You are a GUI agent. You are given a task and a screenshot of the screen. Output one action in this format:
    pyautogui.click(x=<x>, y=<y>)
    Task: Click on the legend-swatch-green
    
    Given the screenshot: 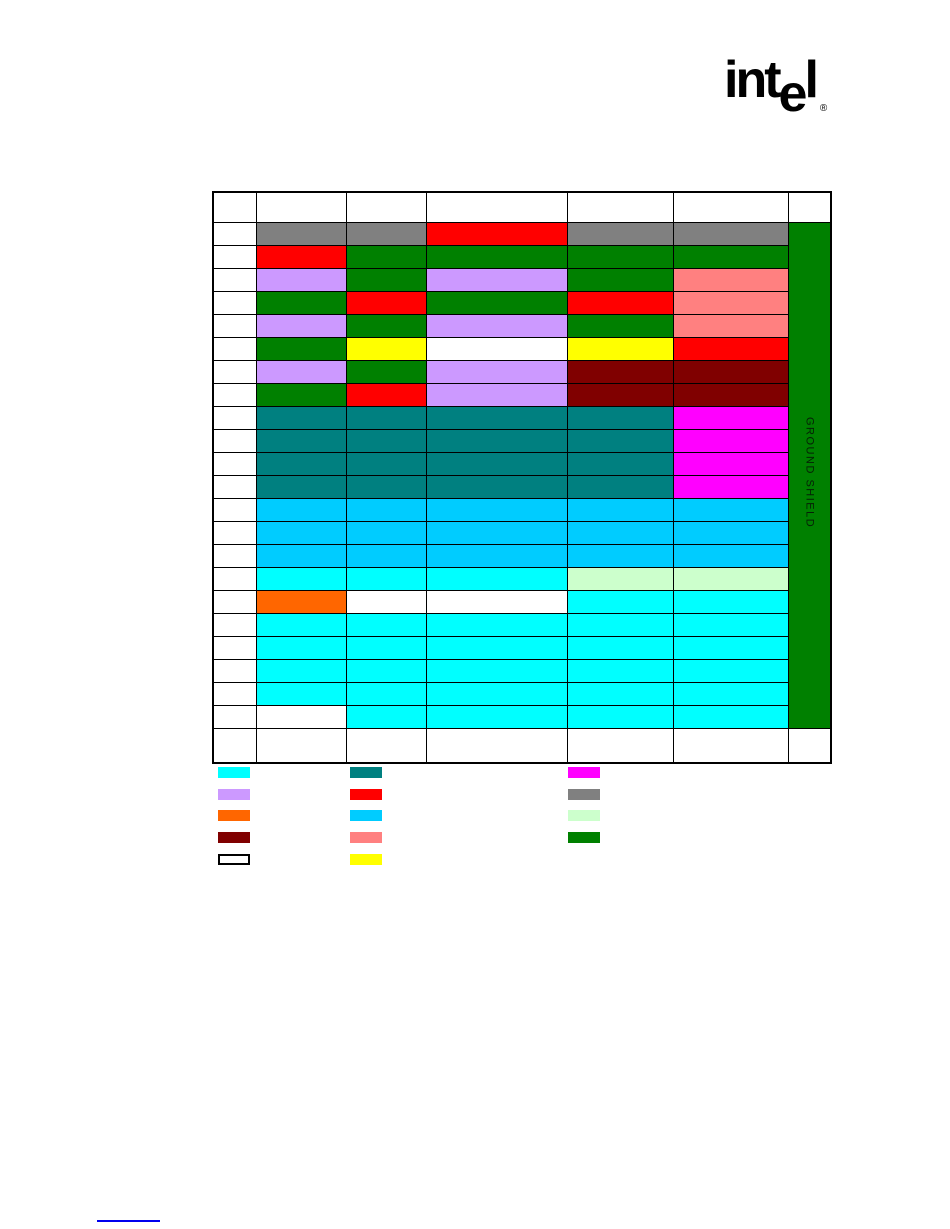 What is the action you would take?
    pyautogui.click(x=584, y=837)
    